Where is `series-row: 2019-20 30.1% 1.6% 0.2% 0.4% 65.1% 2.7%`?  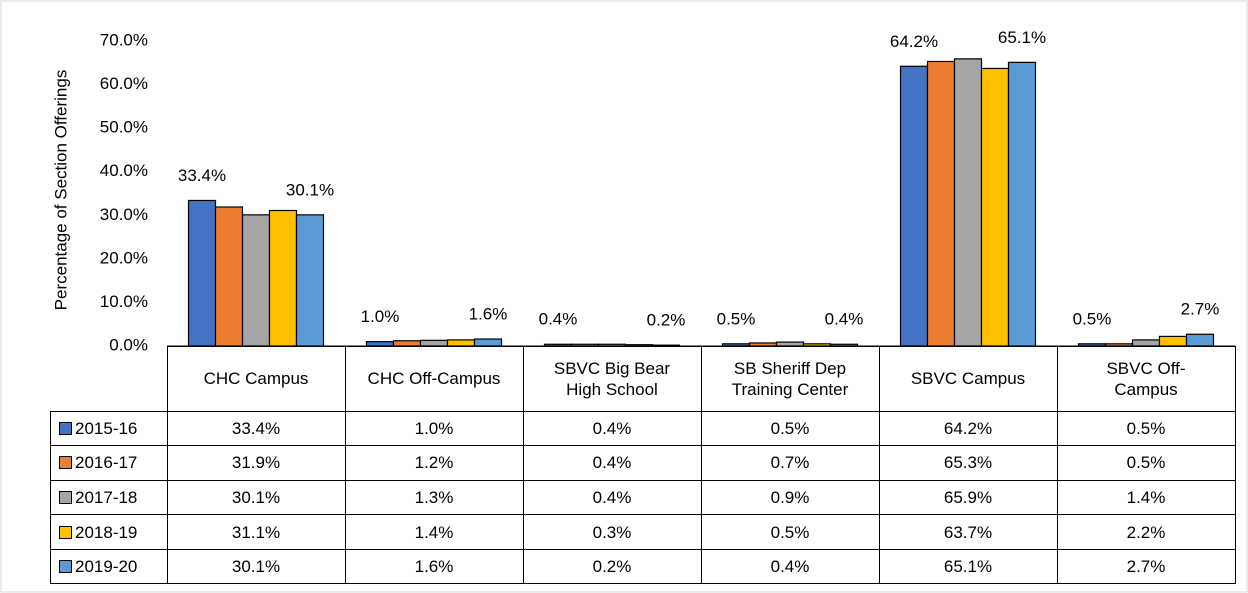 series-row: 2019-20 30.1% 1.6% 0.2% 0.4% 65.1% 2.7% is located at coordinates (643, 566).